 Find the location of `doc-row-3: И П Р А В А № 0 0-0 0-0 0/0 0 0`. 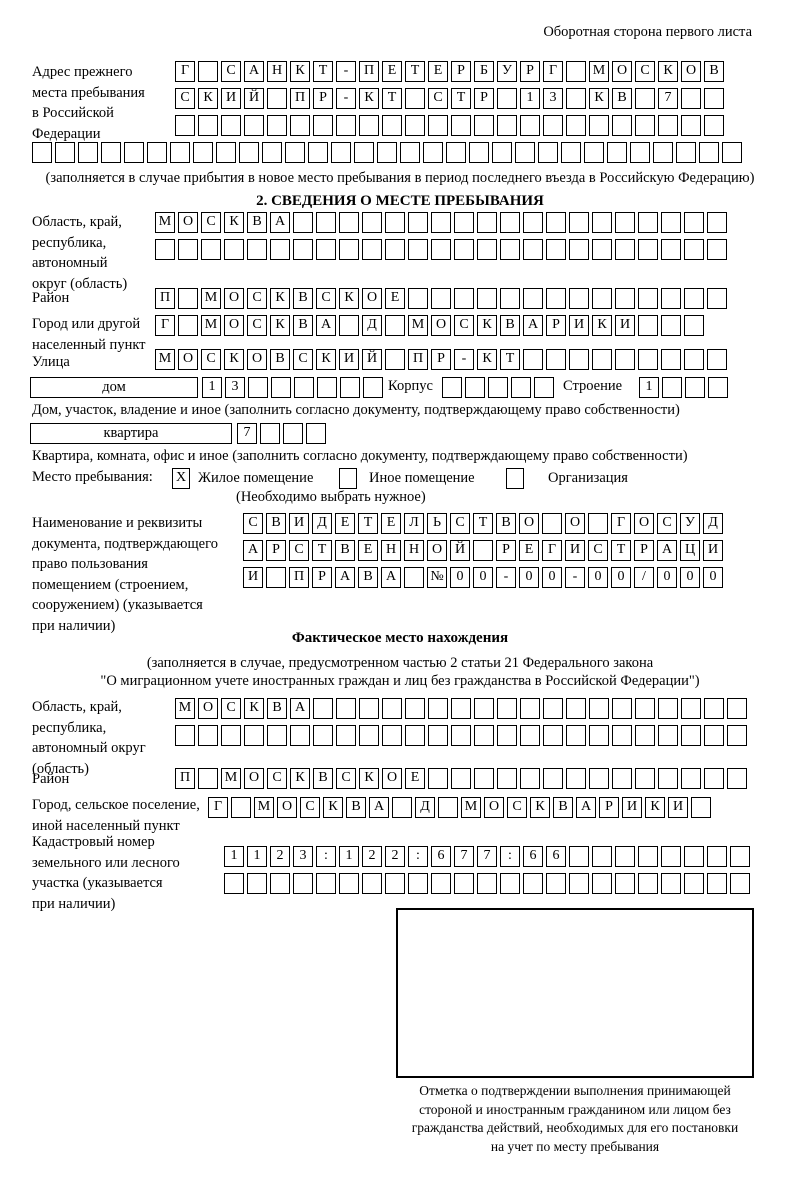

doc-row-3: И П Р А В А № 0 0-0 0-0 0/0 0 0 is located at coordinates (483, 577).